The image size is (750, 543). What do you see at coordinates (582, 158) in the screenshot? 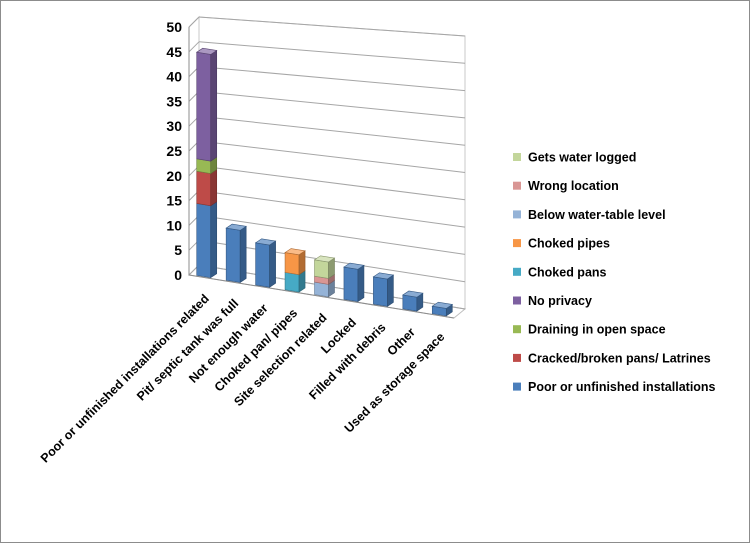
I see `legend-label: Gets water logged` at bounding box center [582, 158].